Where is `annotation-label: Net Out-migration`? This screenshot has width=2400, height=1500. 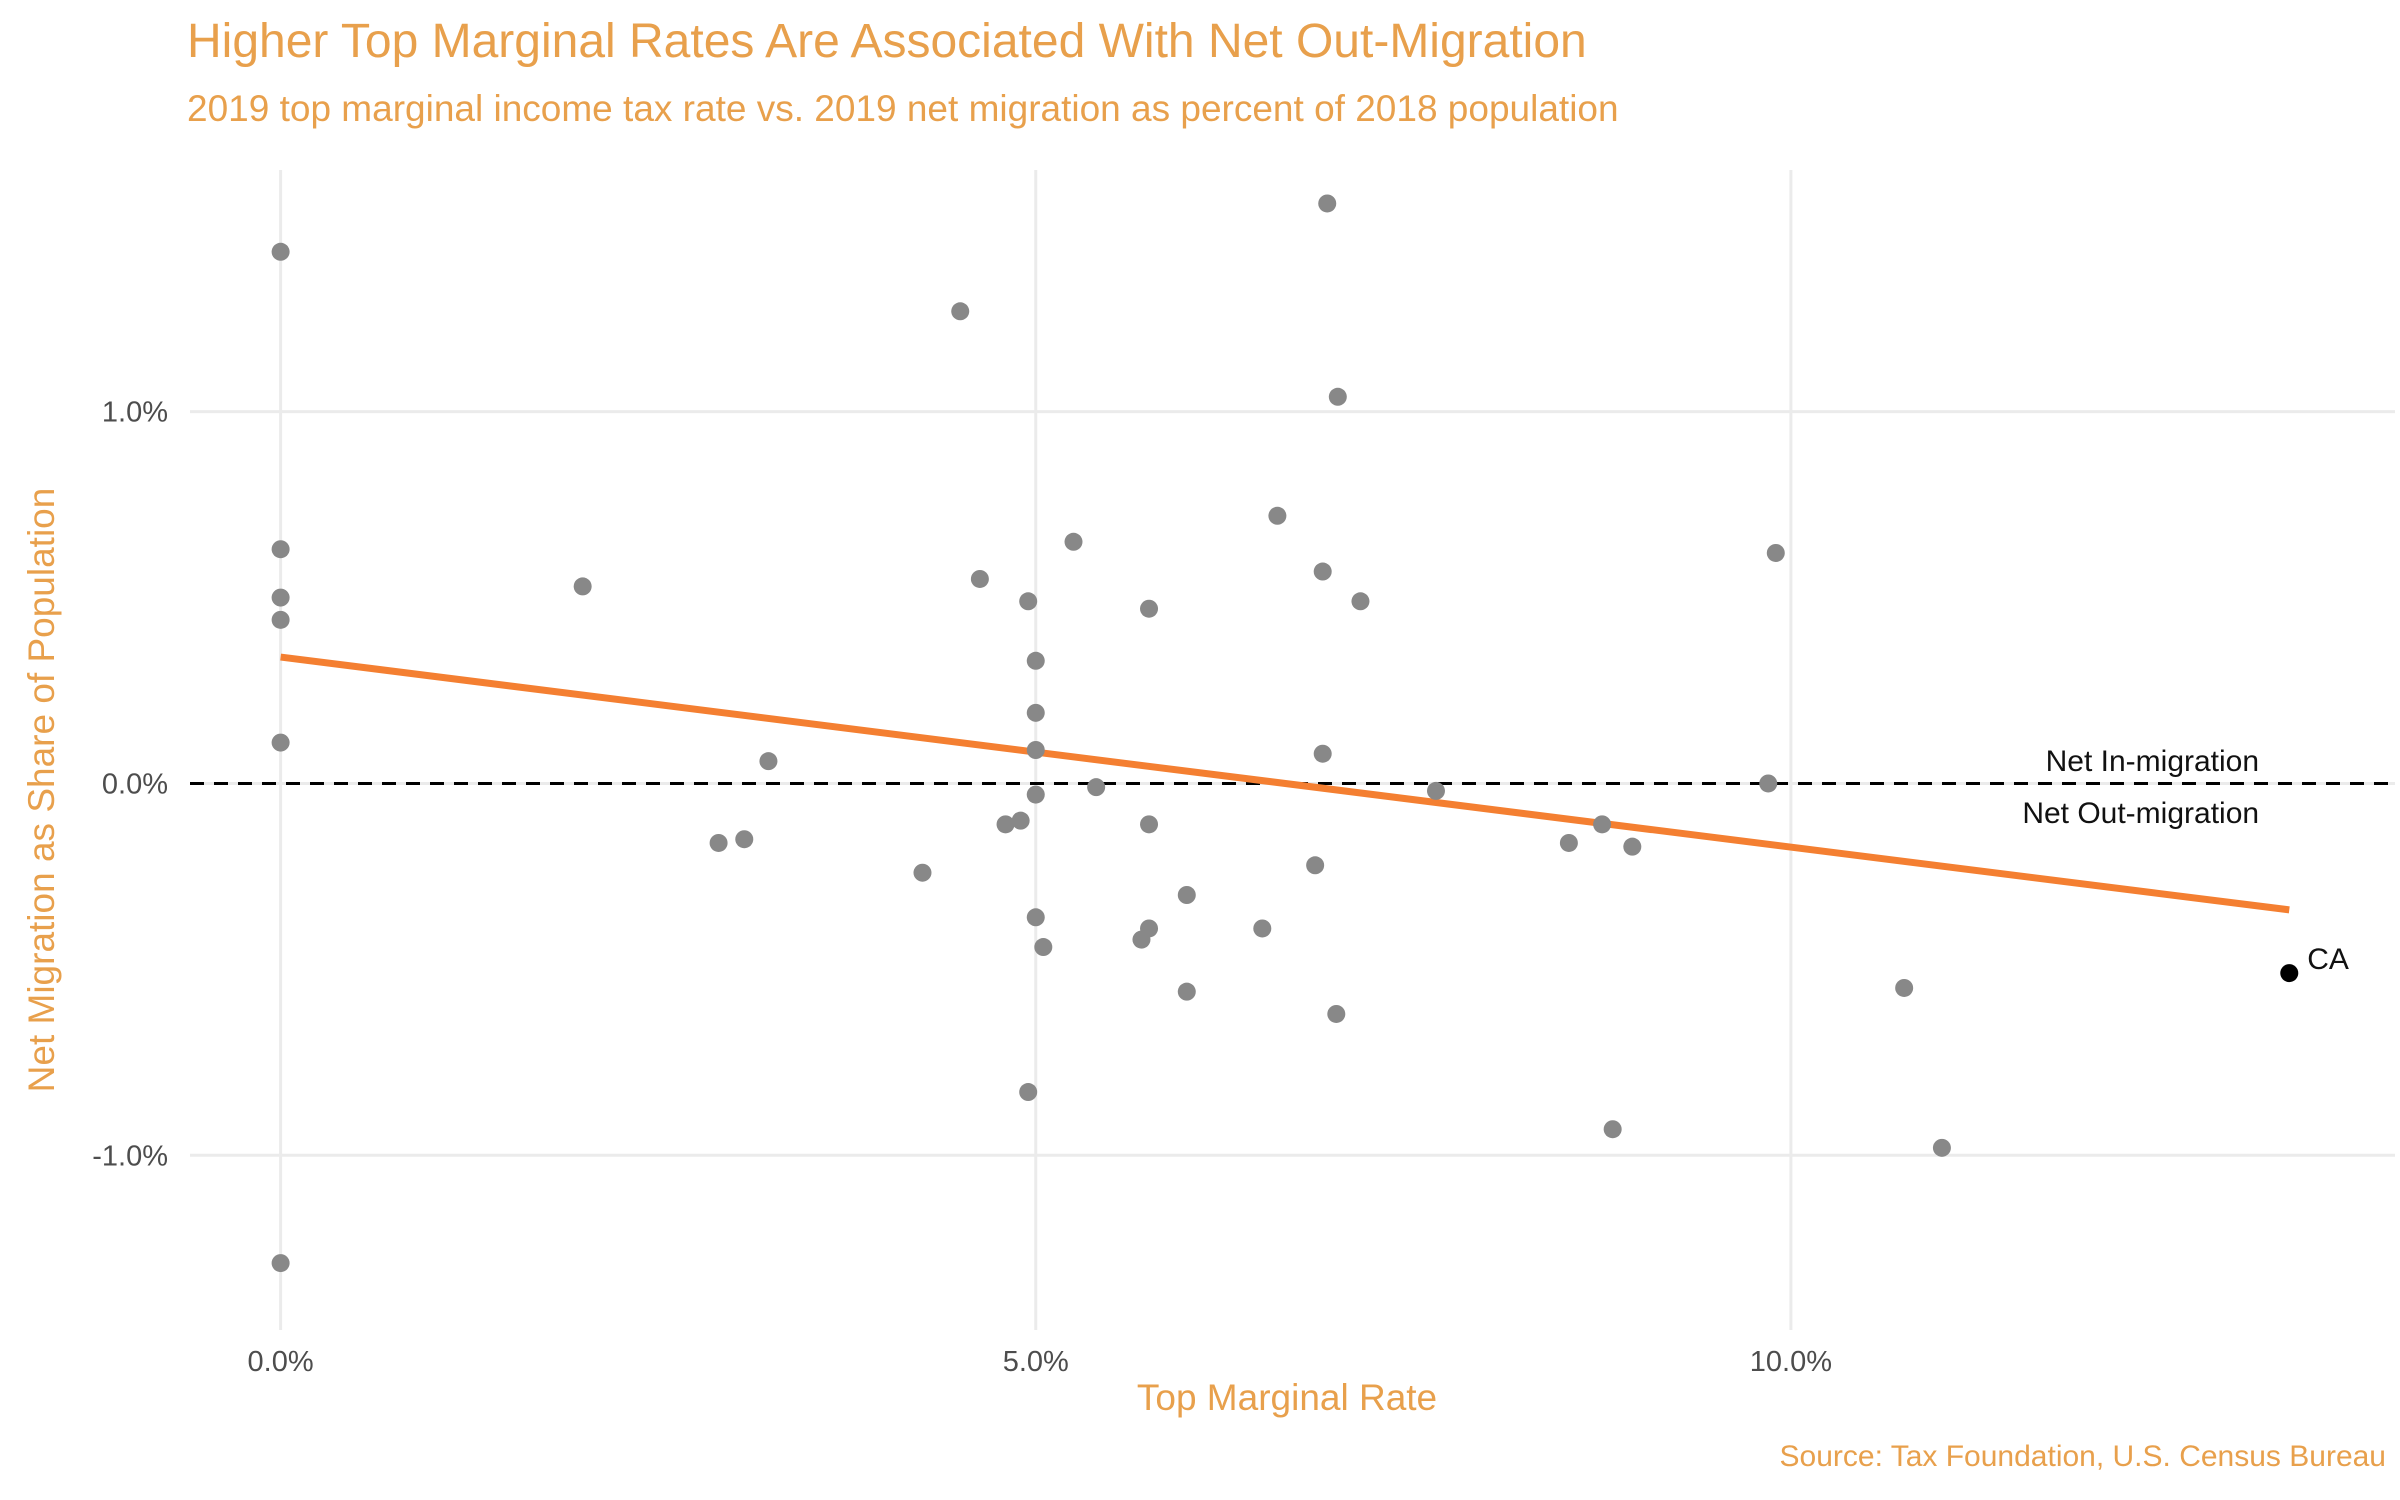 annotation-label: Net Out-migration is located at coordinates (2140, 813).